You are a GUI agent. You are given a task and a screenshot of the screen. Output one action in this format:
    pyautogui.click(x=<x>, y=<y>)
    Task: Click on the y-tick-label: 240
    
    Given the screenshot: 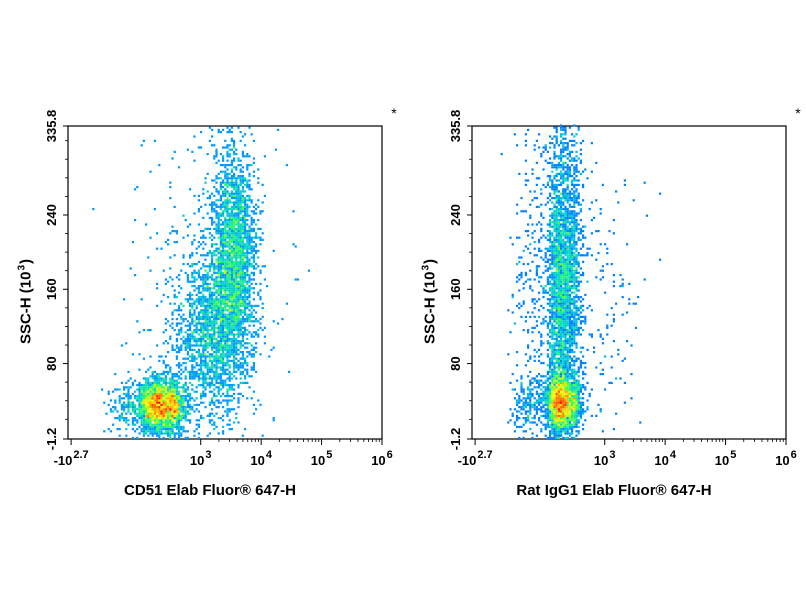 What is the action you would take?
    pyautogui.click(x=51, y=215)
    